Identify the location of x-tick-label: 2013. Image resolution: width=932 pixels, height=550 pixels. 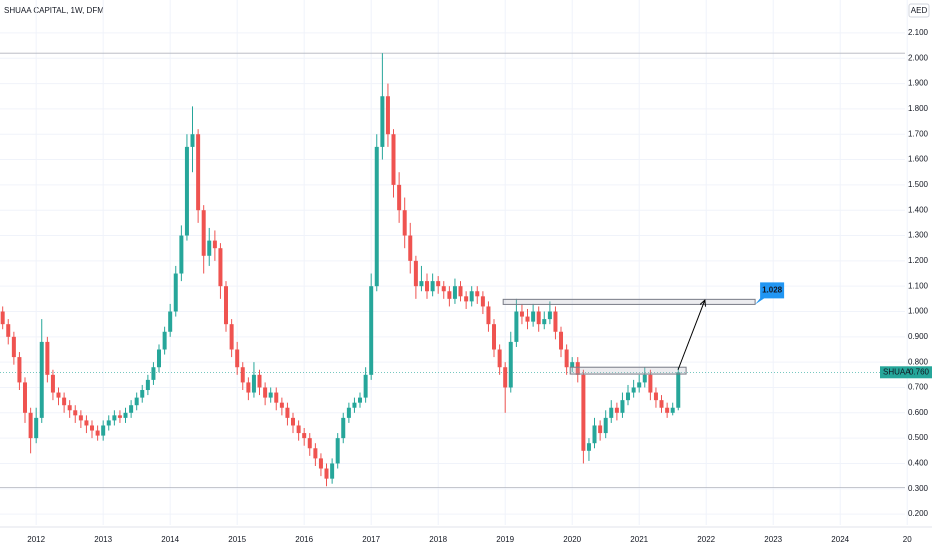
(103, 539).